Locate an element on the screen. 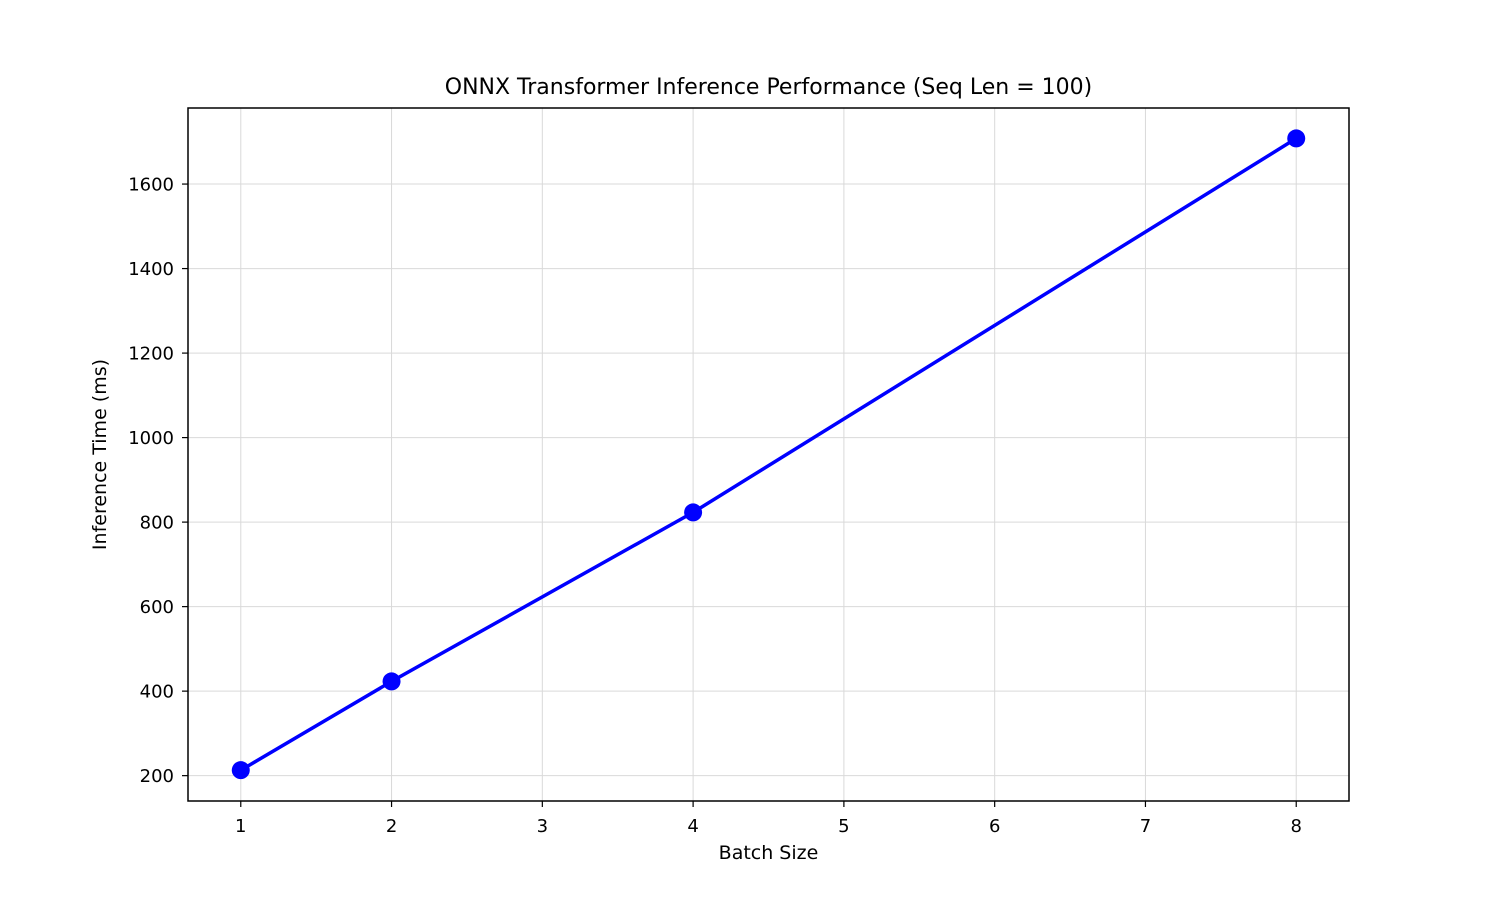 The image size is (1500, 900). x-tick-label: 8 is located at coordinates (1296, 826).